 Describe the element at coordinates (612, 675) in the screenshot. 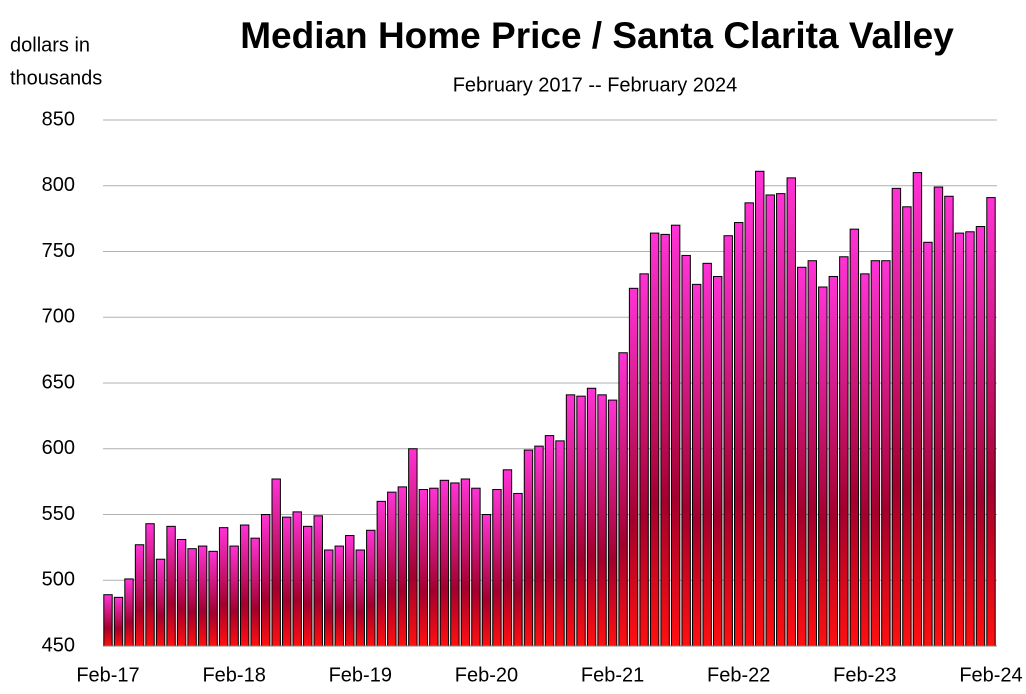

I see `x-tick-label: Feb-21` at that location.